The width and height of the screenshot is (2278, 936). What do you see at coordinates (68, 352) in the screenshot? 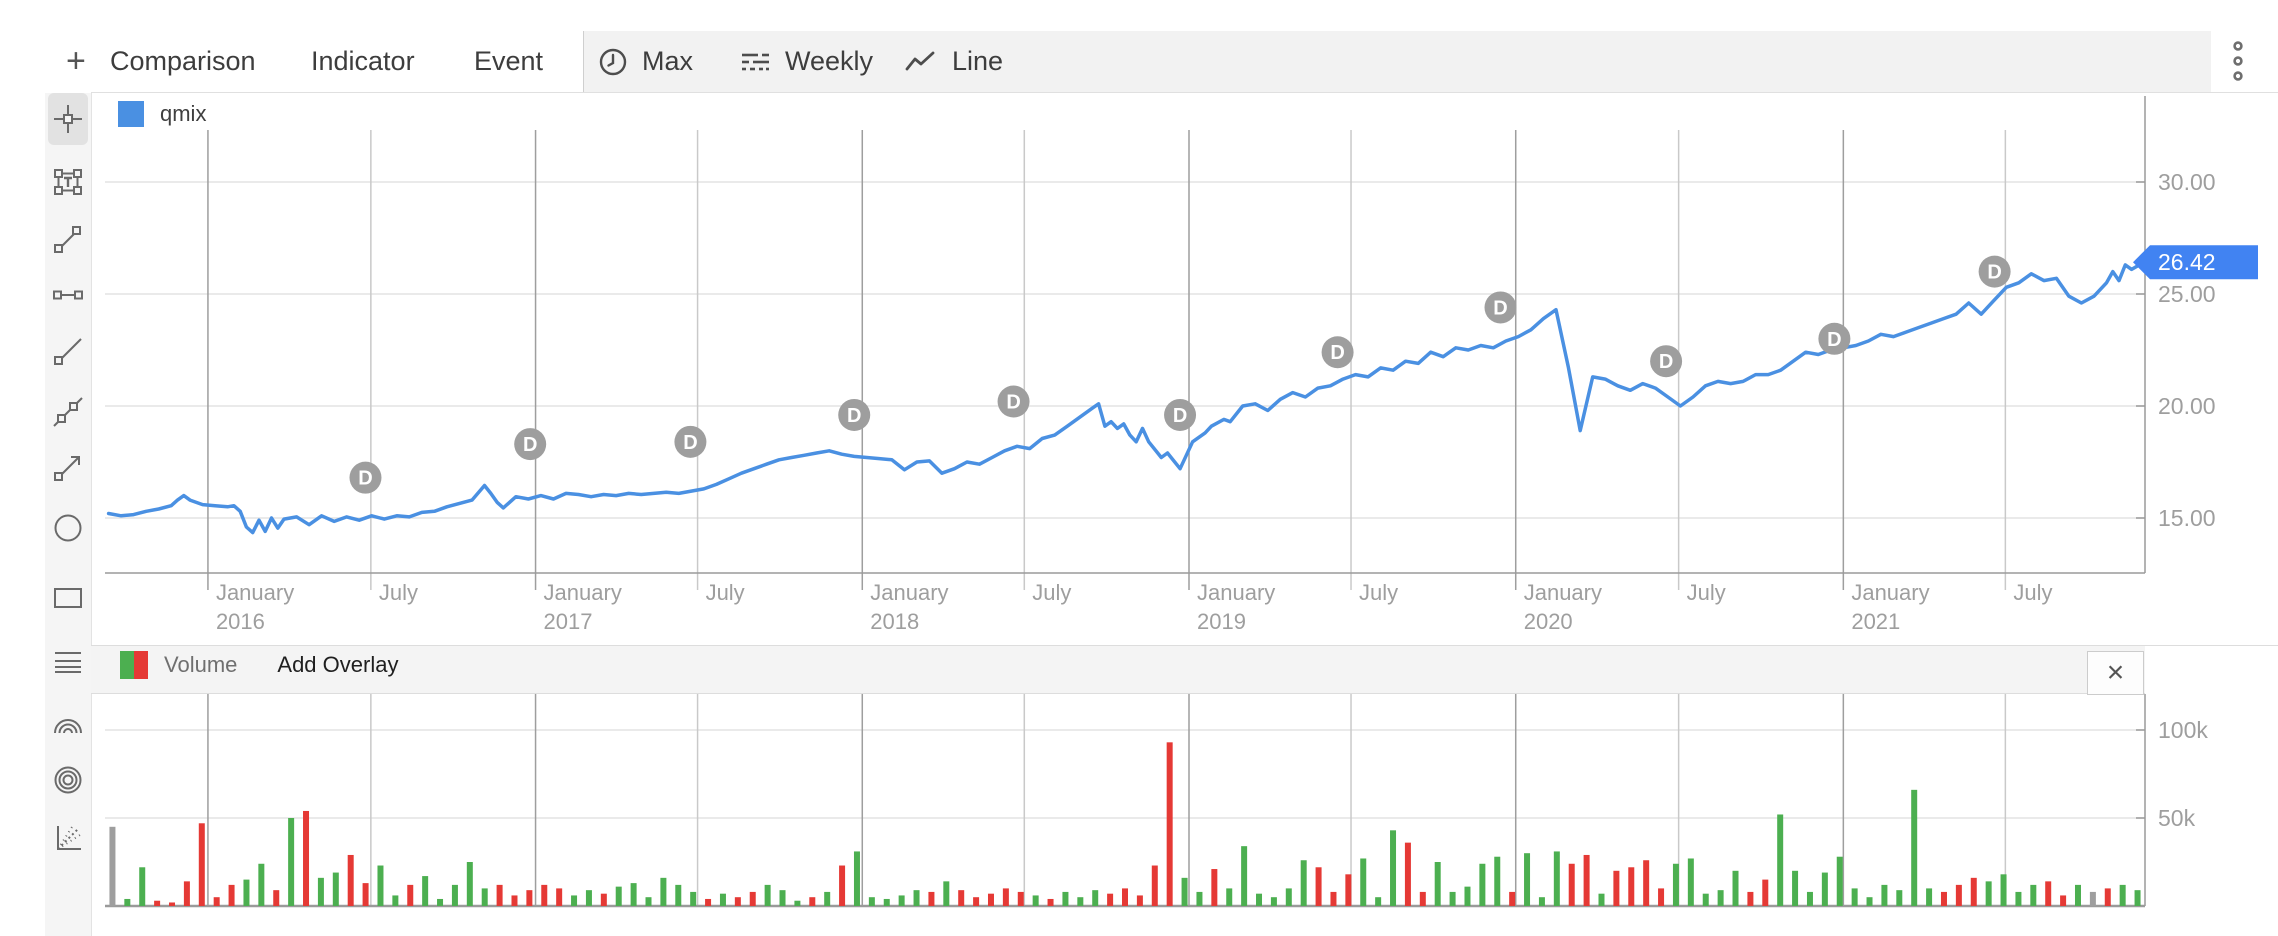
I see `tool-ray` at bounding box center [68, 352].